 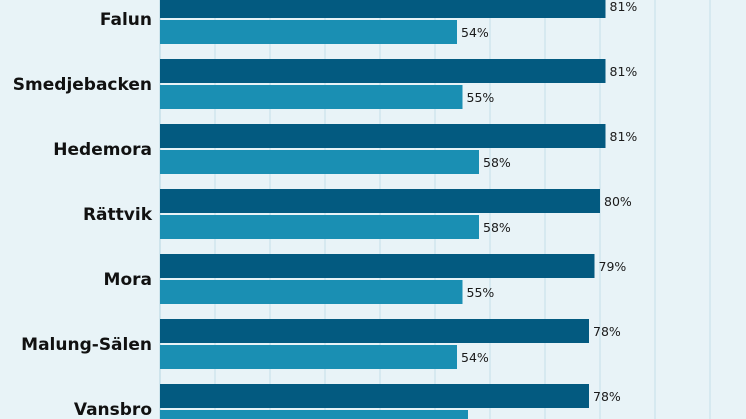 What do you see at coordinates (113, 409) in the screenshot?
I see `category-label: Vansbro` at bounding box center [113, 409].